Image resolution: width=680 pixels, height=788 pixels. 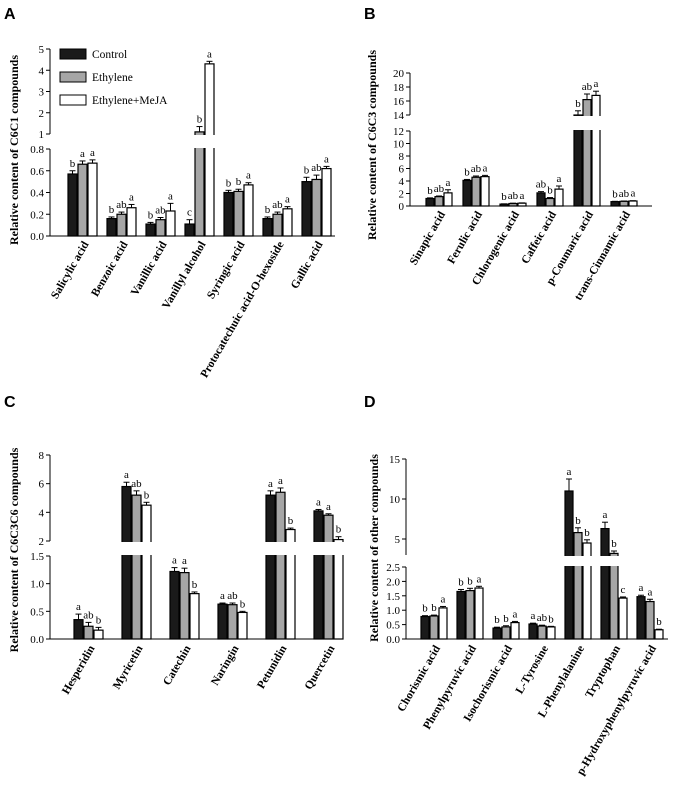 I want to click on panel-b-y-tick-label: 10, so click(x=399, y=145).